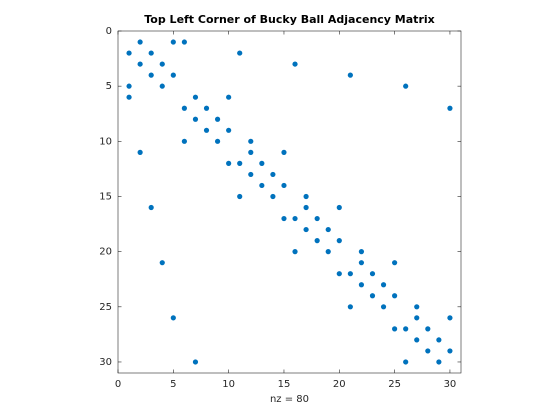  What do you see at coordinates (394, 384) in the screenshot?
I see `x-tick-label: 25` at bounding box center [394, 384].